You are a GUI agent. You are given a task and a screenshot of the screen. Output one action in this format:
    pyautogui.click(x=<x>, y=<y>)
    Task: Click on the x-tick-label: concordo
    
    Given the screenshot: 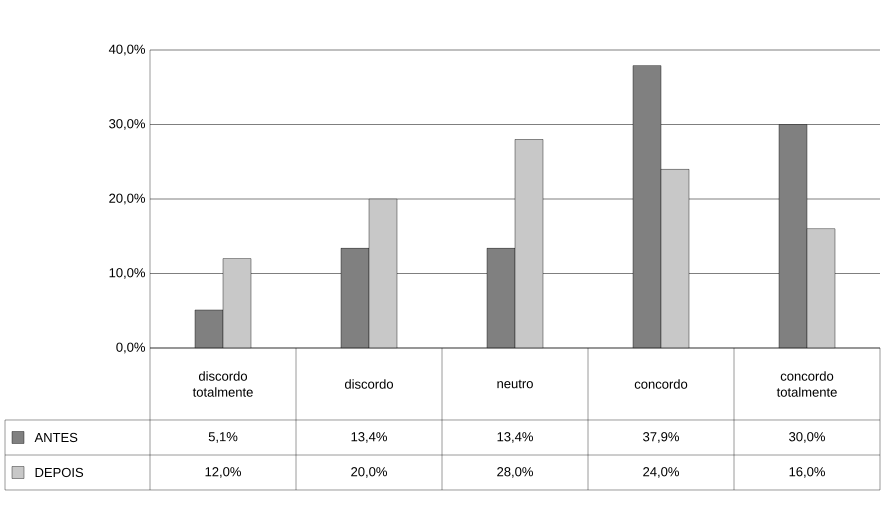 What is the action you would take?
    pyautogui.click(x=661, y=384)
    